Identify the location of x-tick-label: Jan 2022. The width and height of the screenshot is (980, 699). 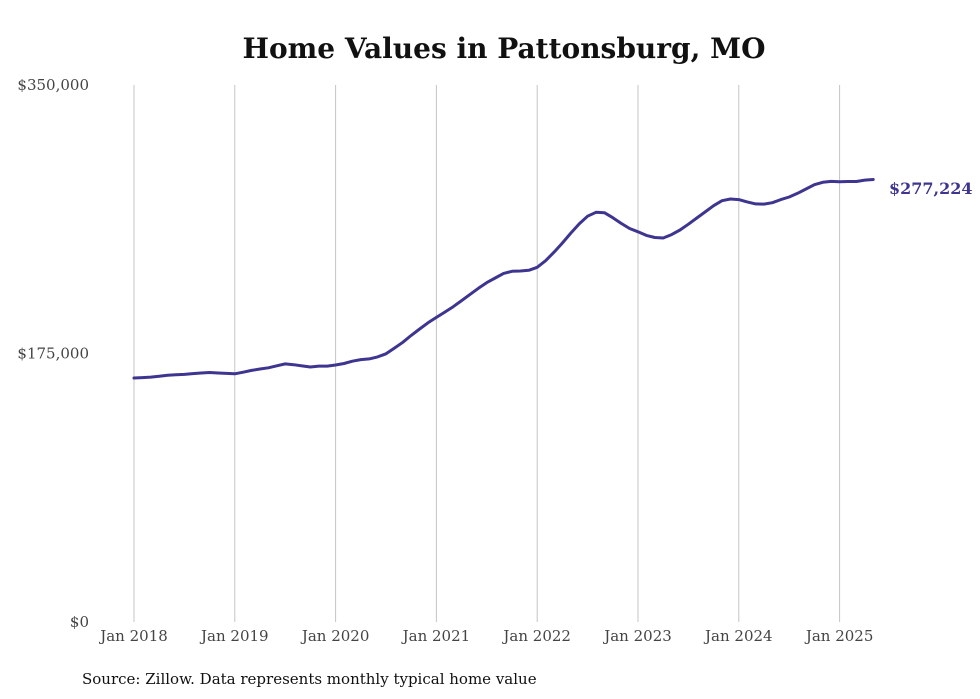
(536, 636).